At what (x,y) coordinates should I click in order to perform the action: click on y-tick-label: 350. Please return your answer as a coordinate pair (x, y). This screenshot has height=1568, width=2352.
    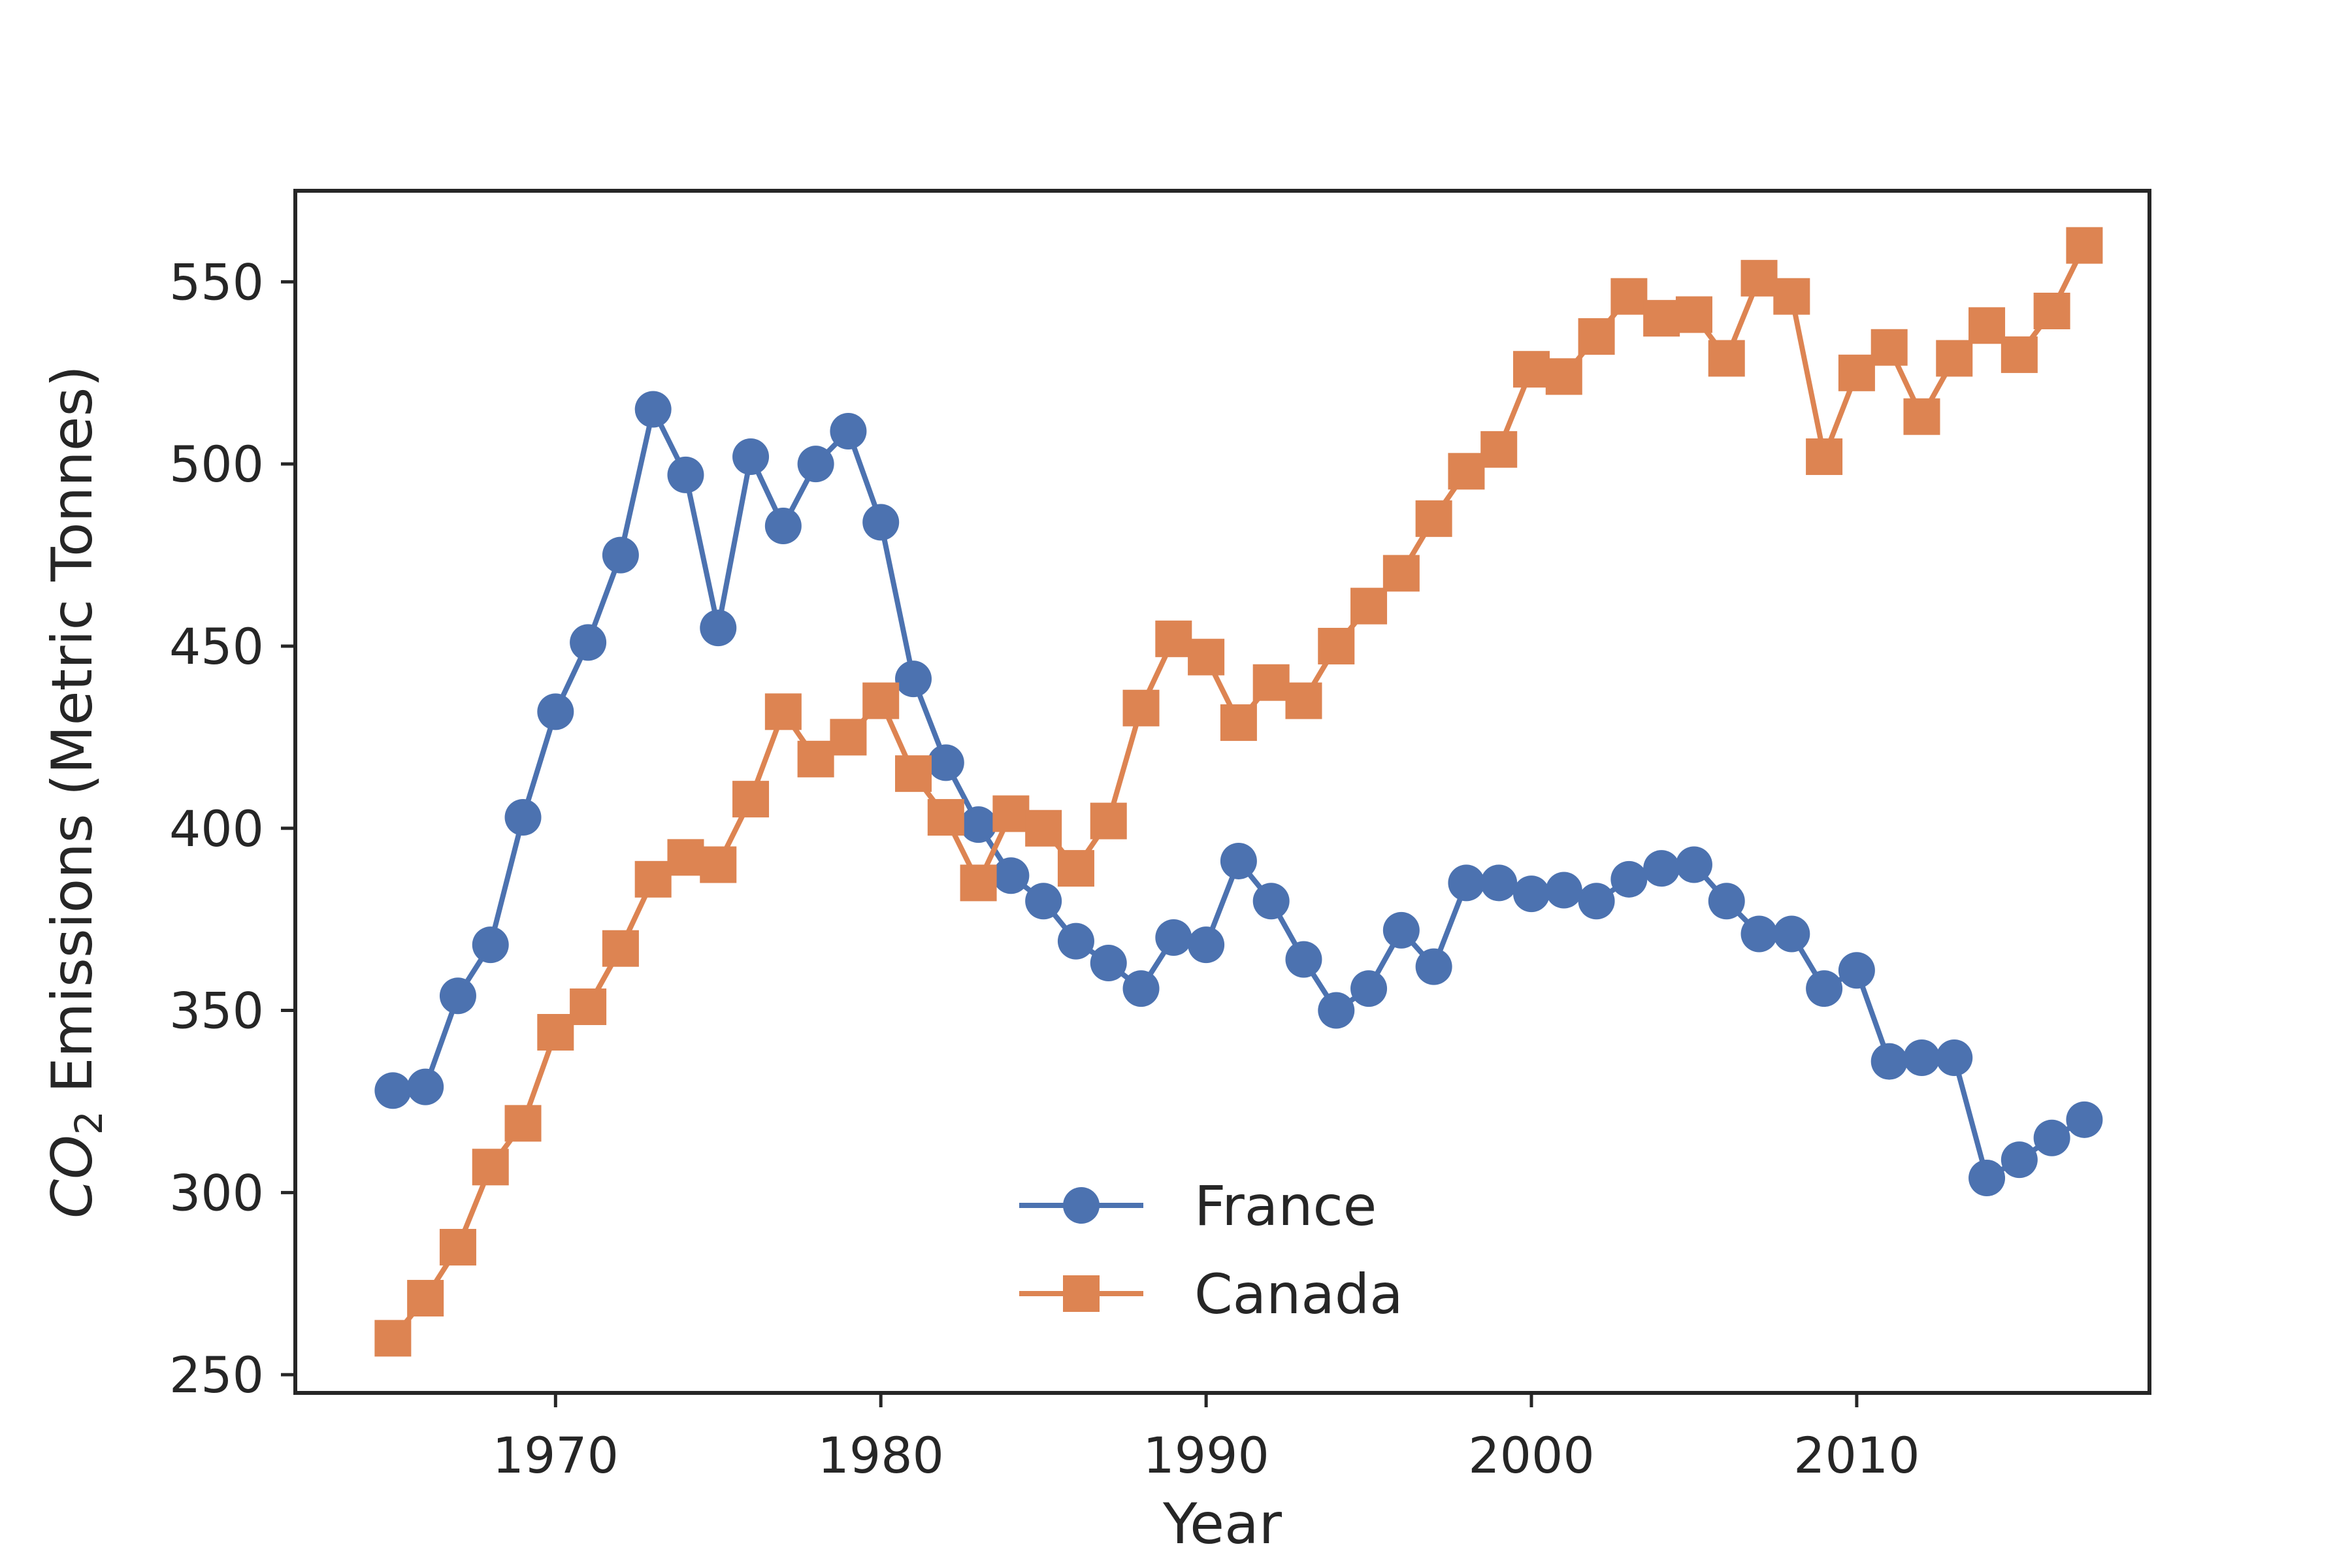
    Looking at the image, I should click on (216, 1011).